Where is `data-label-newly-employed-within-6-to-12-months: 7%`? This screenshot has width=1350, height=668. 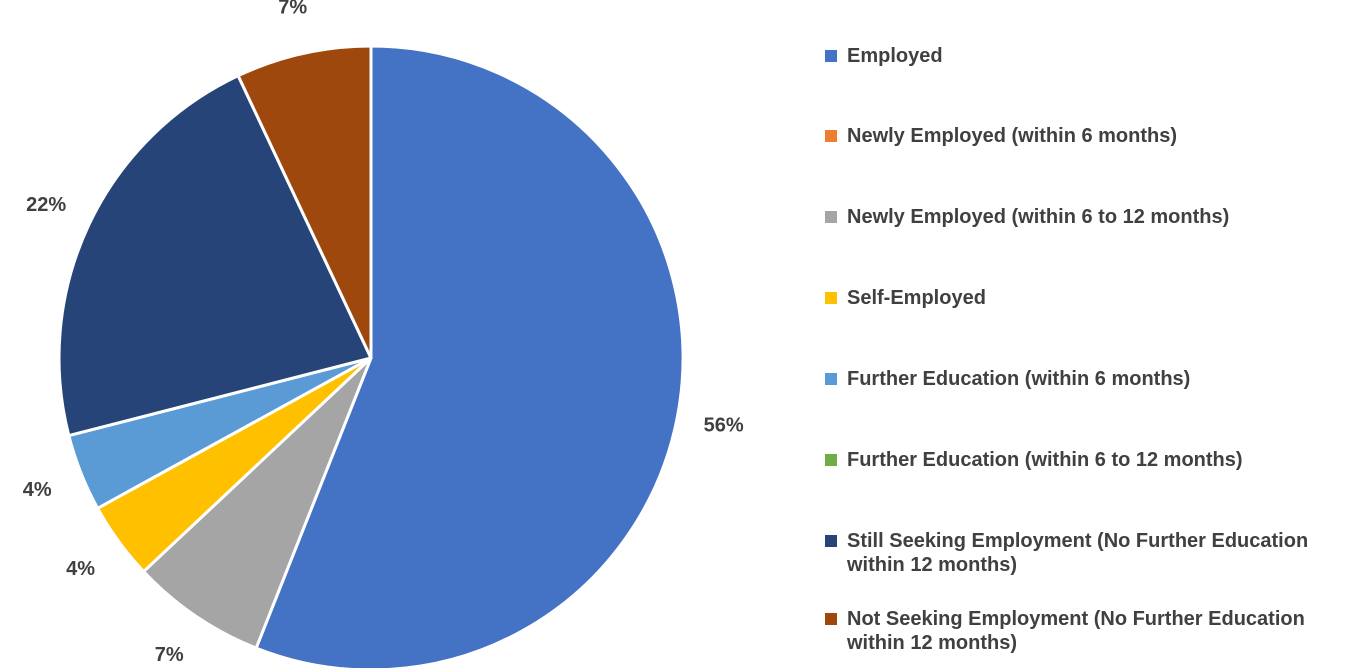 data-label-newly-employed-within-6-to-12-months: 7% is located at coordinates (169, 655).